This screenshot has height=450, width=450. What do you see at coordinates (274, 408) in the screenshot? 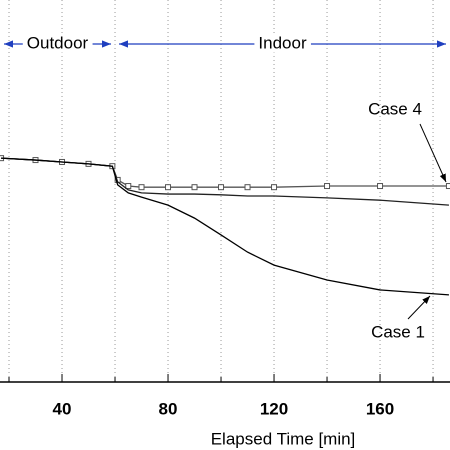
I see `x-tick-label: 120` at bounding box center [274, 408].